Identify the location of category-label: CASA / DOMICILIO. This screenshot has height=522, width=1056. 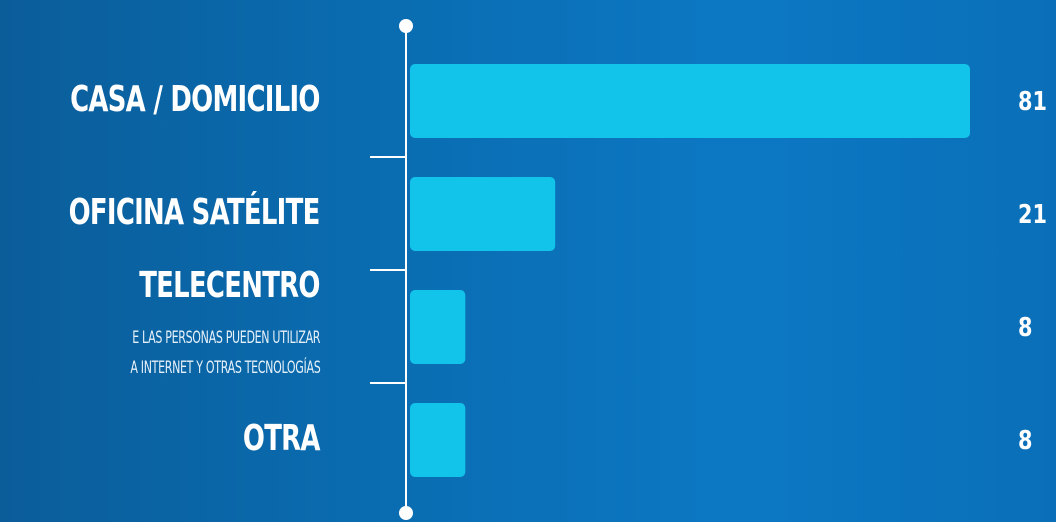
(195, 99).